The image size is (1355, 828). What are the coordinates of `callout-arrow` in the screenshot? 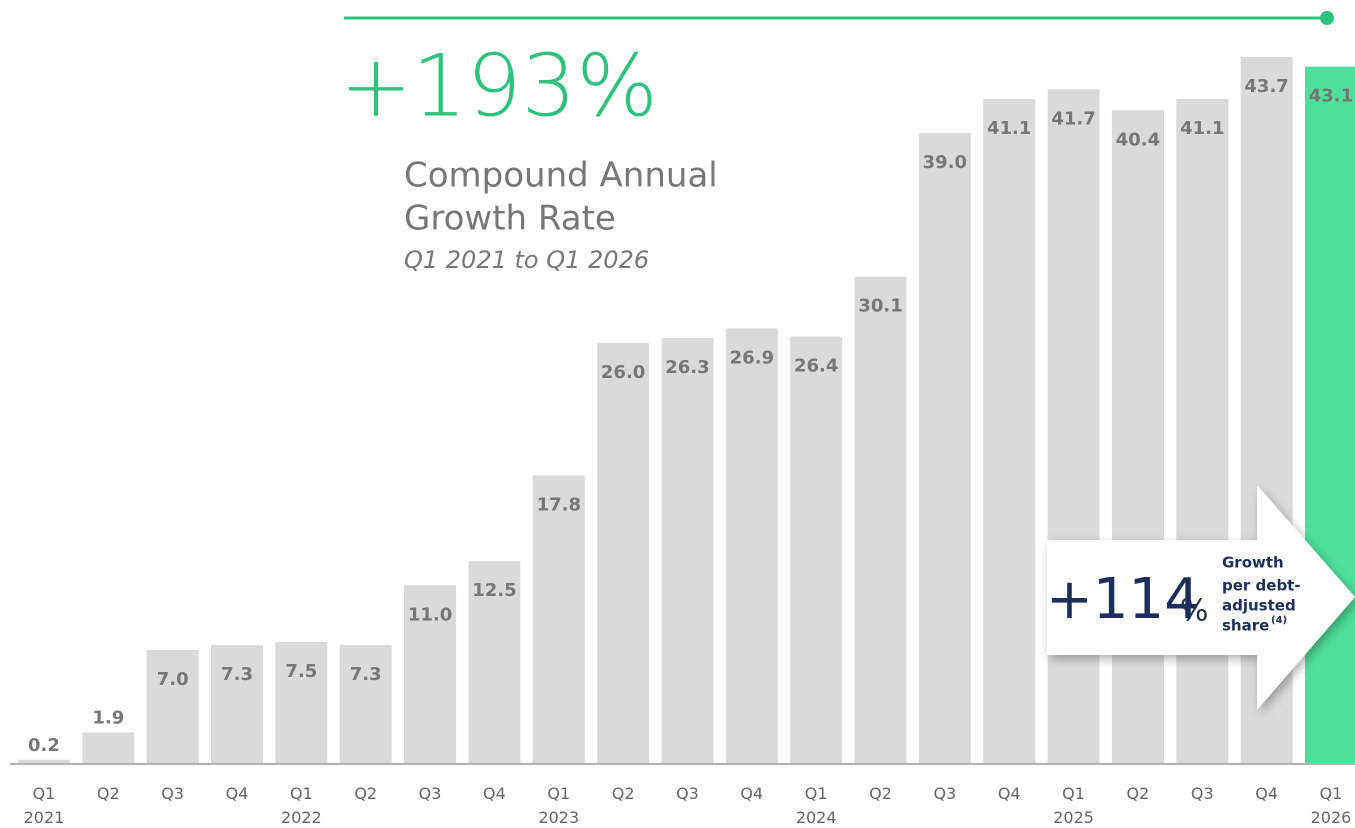 It's located at (1201, 597).